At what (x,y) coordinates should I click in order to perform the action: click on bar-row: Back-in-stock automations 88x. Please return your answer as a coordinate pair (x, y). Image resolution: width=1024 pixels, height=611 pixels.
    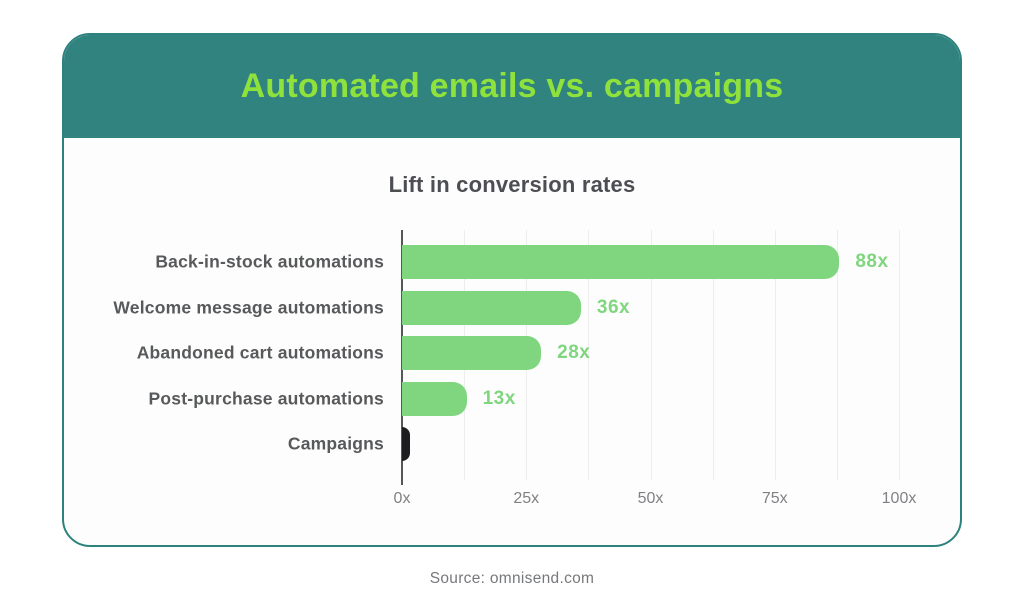
    Looking at the image, I should click on (527, 262).